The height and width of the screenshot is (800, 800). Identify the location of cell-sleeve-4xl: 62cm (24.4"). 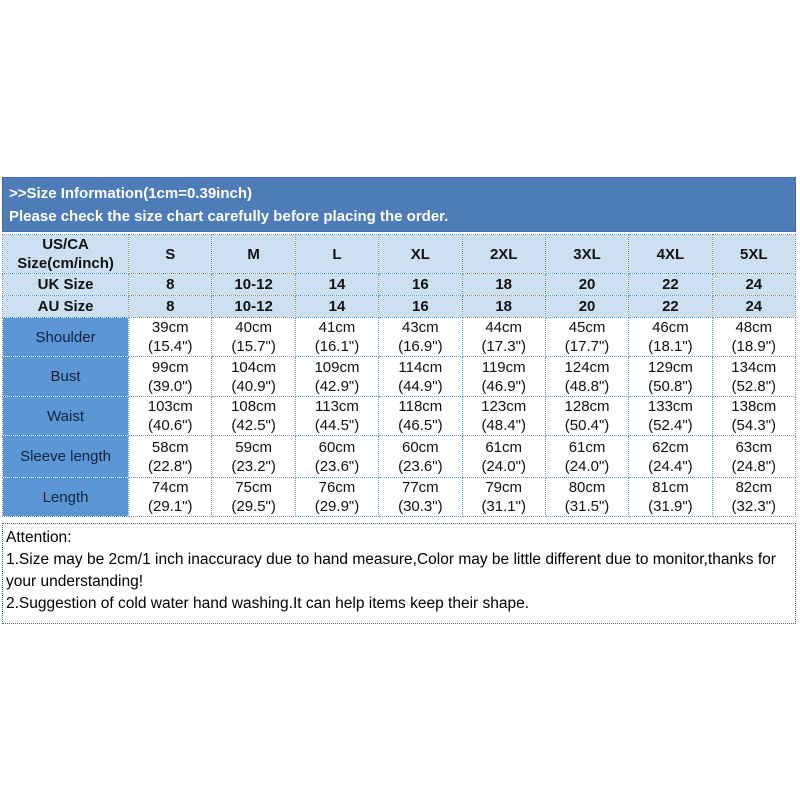
(670, 456).